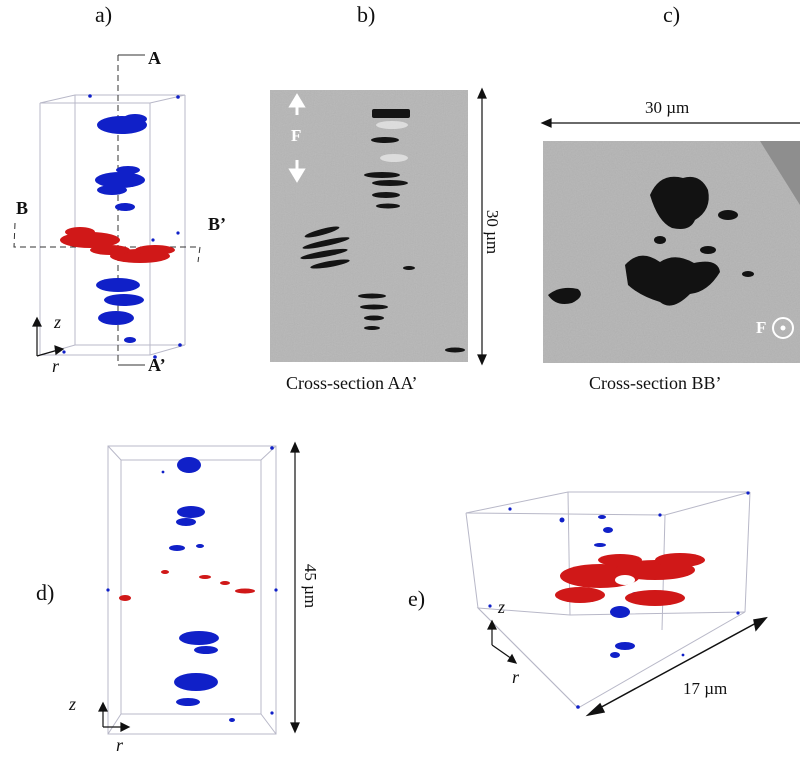  What do you see at coordinates (104, 14) in the screenshot?
I see `panel-label-a: a)` at bounding box center [104, 14].